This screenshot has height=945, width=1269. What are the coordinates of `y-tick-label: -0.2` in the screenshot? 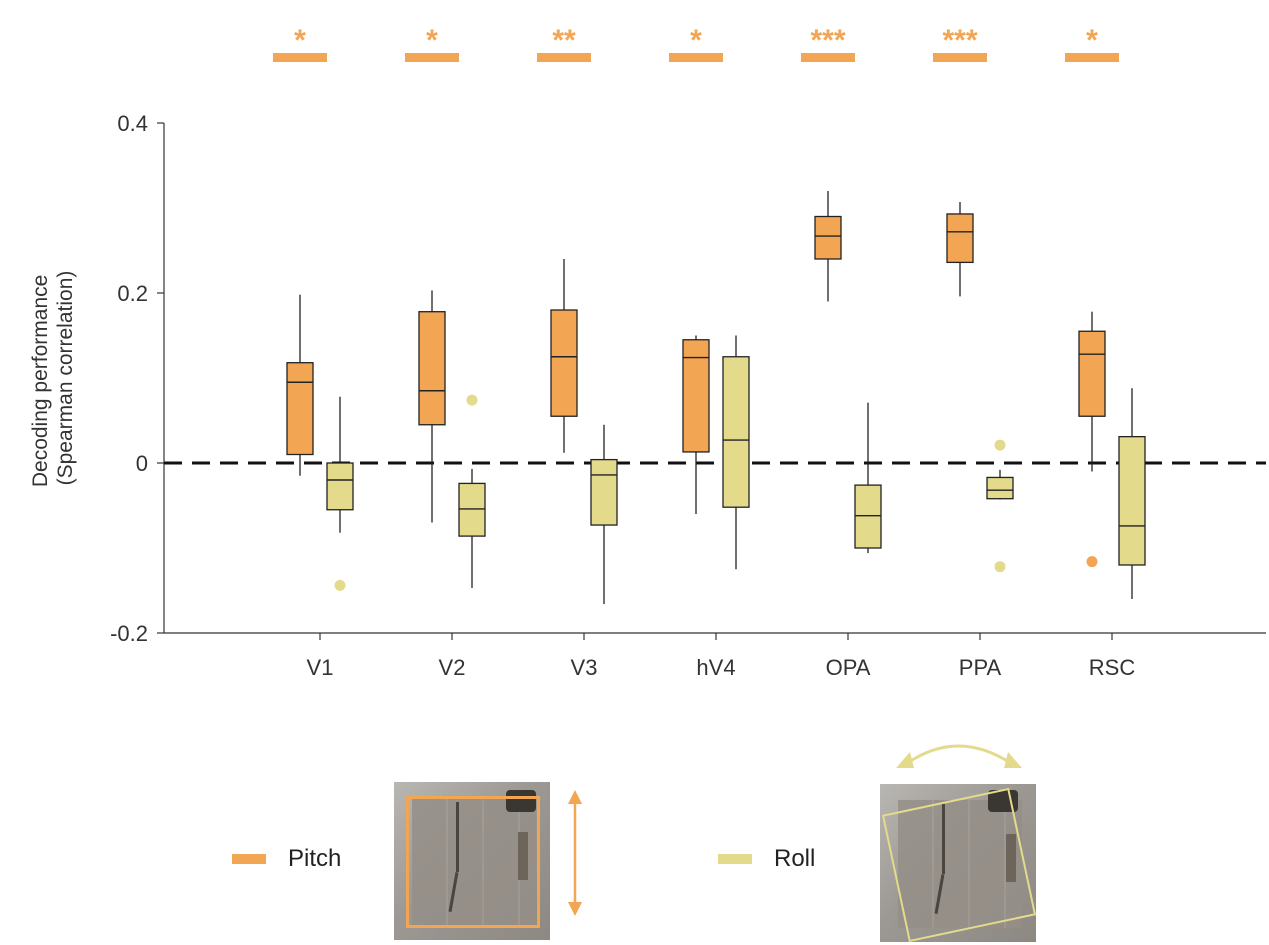 It's located at (129, 633).